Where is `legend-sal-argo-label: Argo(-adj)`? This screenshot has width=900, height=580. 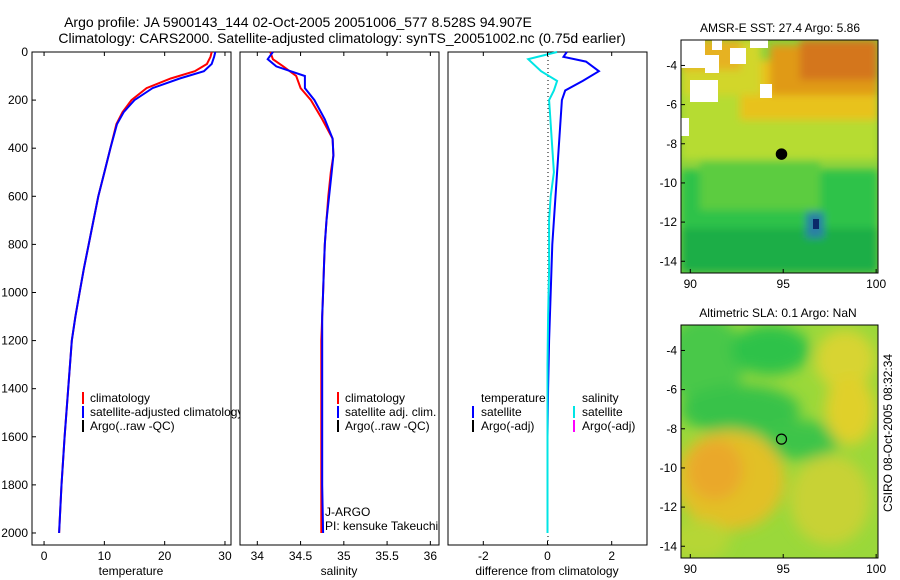 legend-sal-argo-label: Argo(-adj) is located at coordinates (608, 426).